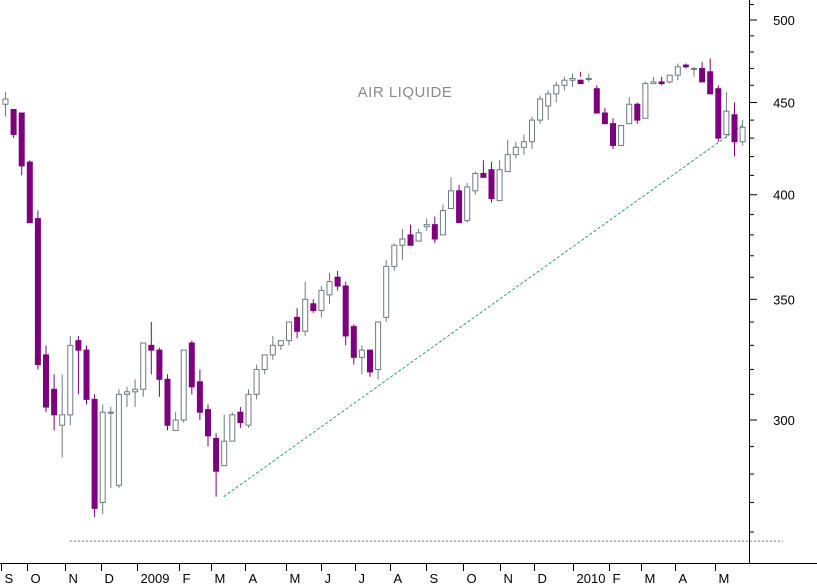 This screenshot has width=817, height=587. I want to click on x-tick-label: 2010, so click(591, 578).